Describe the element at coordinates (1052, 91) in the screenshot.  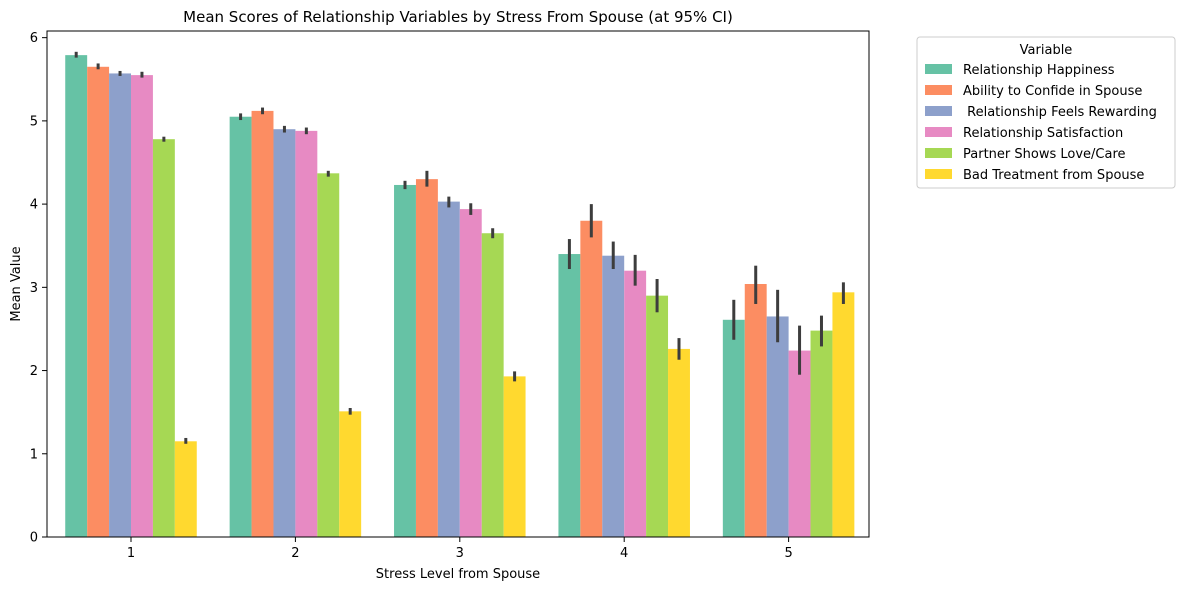
I see `legend-label: Ability to Confide in Spouse` at that location.